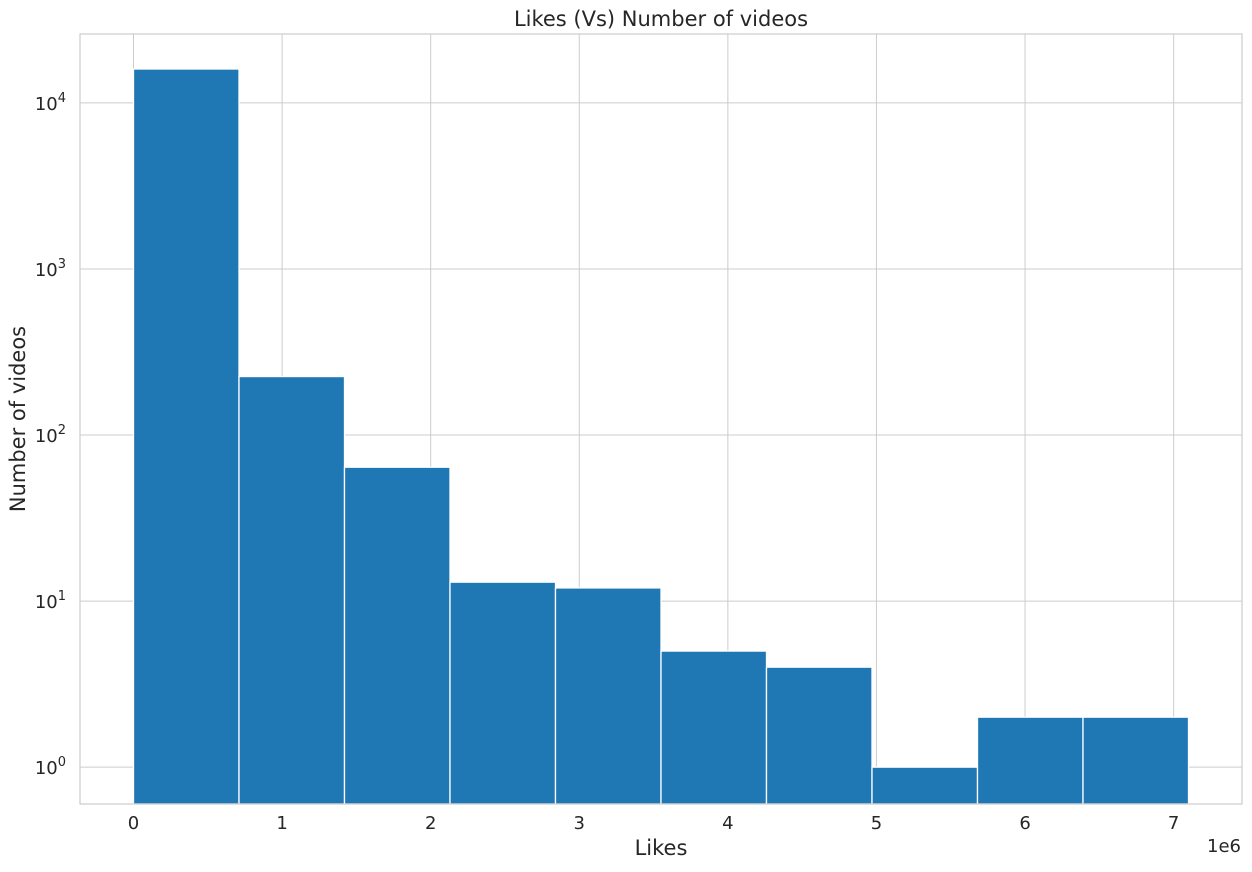  Describe the element at coordinates (1173, 823) in the screenshot. I see `x-tick-label: 7` at that location.